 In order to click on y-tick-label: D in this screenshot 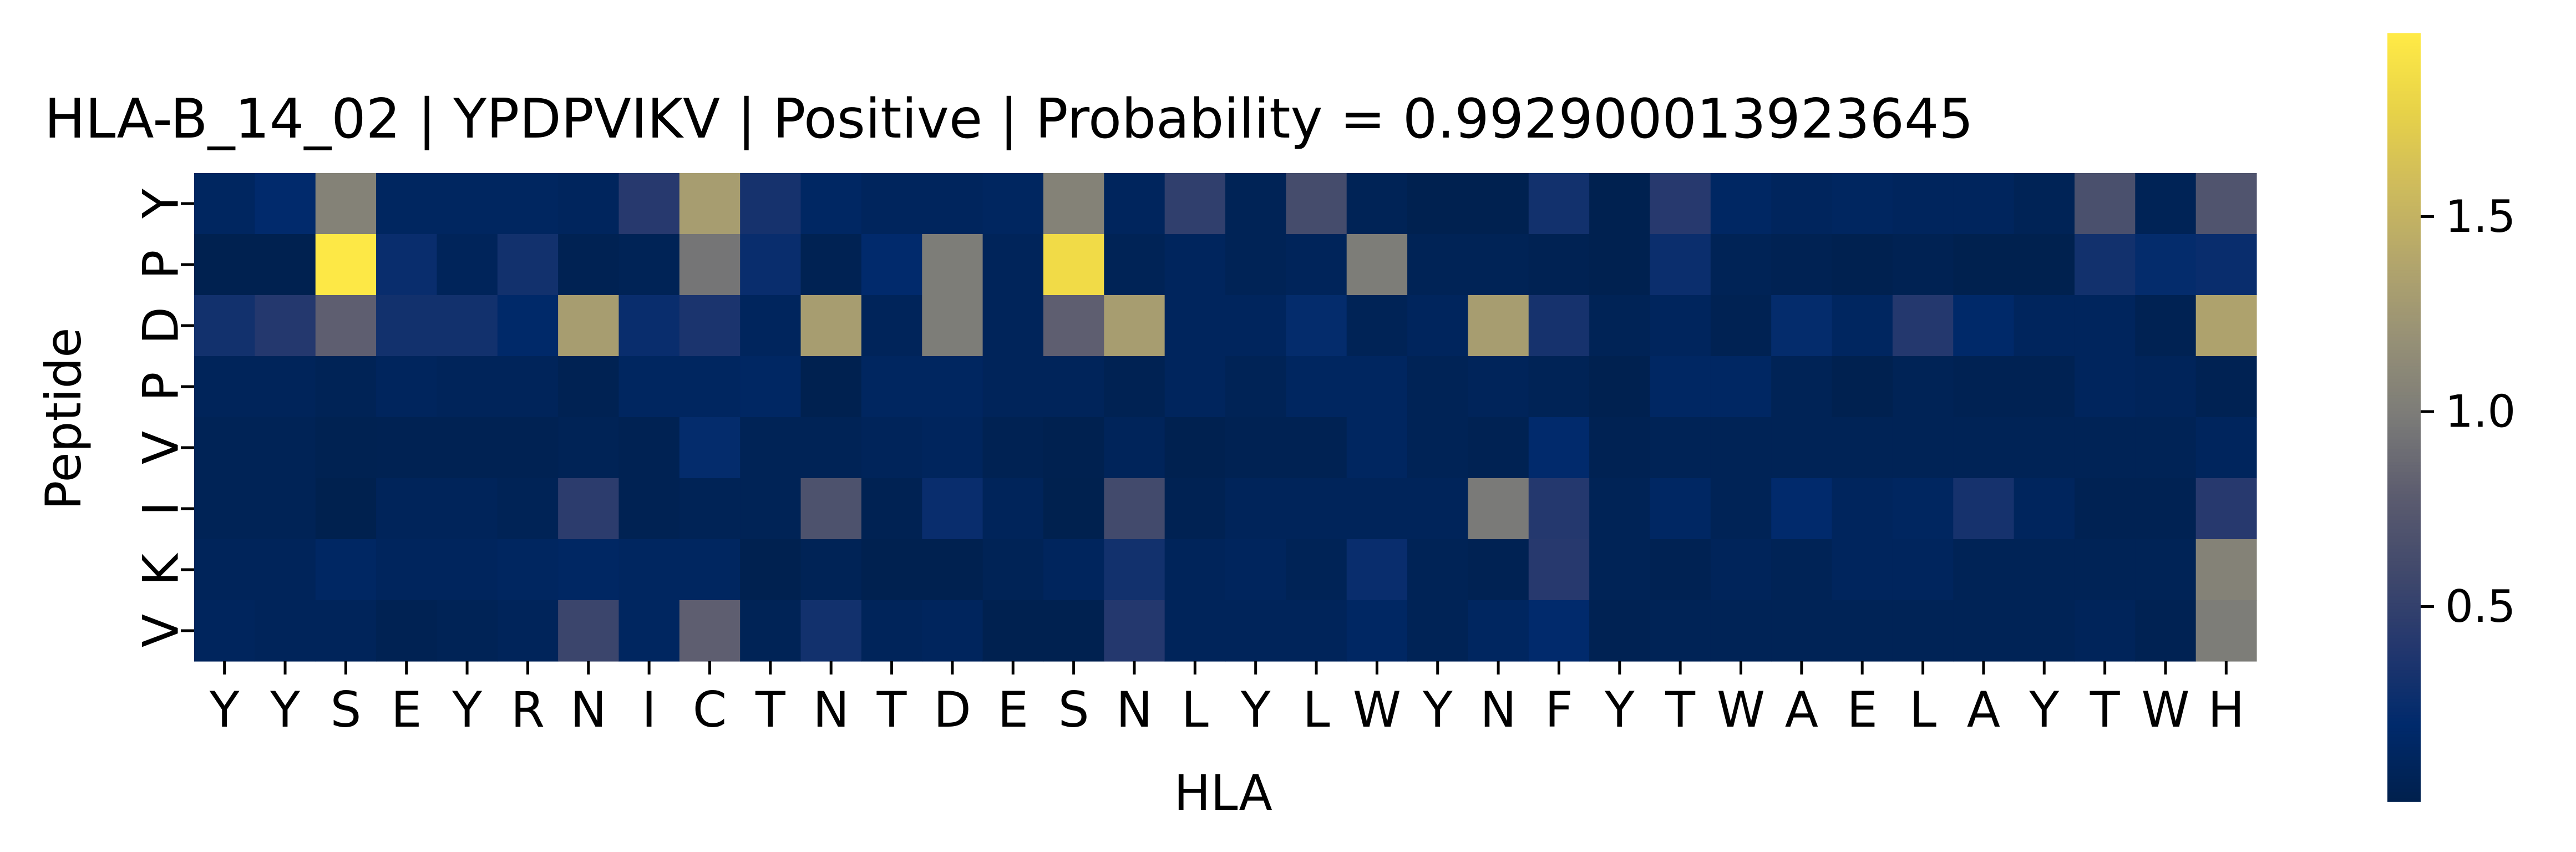, I will do `click(161, 325)`.